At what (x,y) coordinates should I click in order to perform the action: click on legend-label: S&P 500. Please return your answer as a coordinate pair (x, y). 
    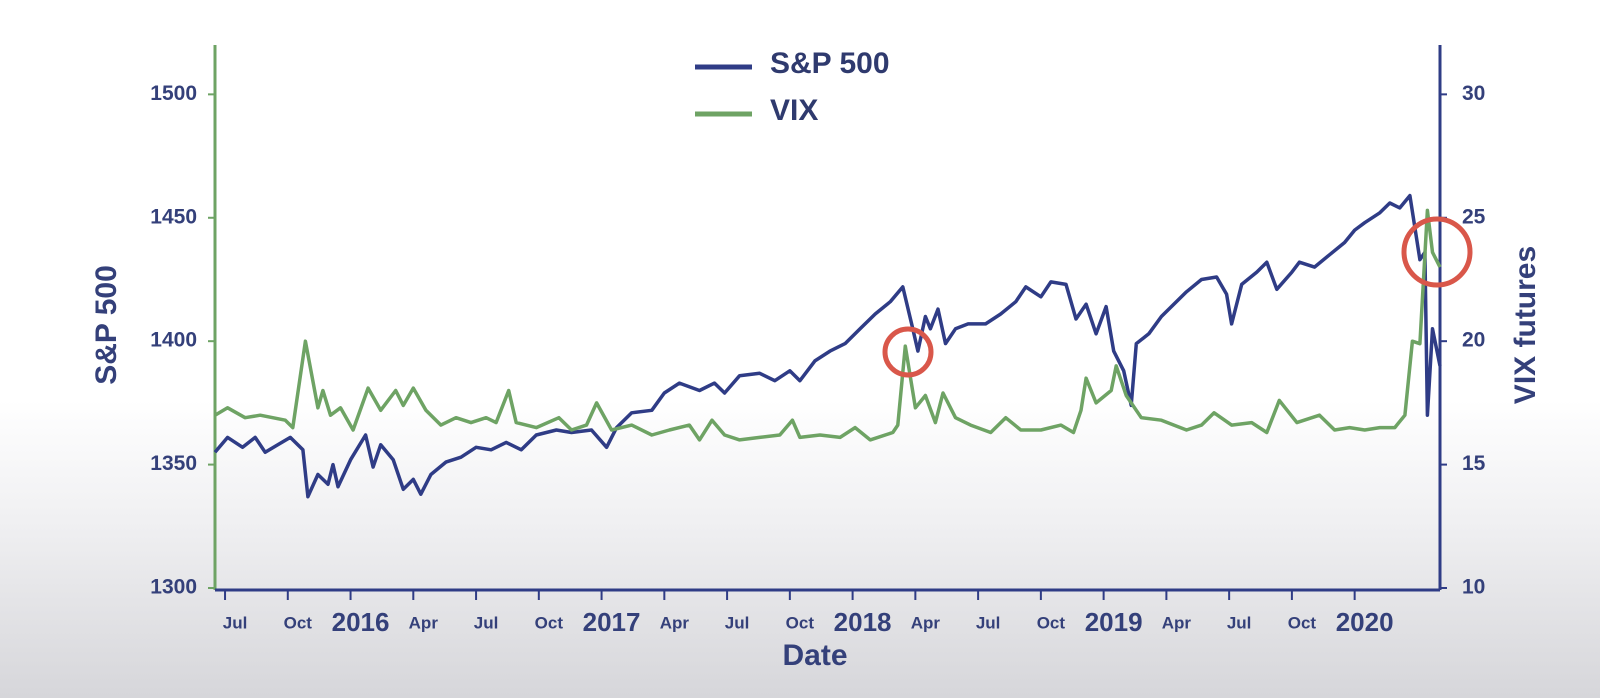
    Looking at the image, I should click on (830, 63).